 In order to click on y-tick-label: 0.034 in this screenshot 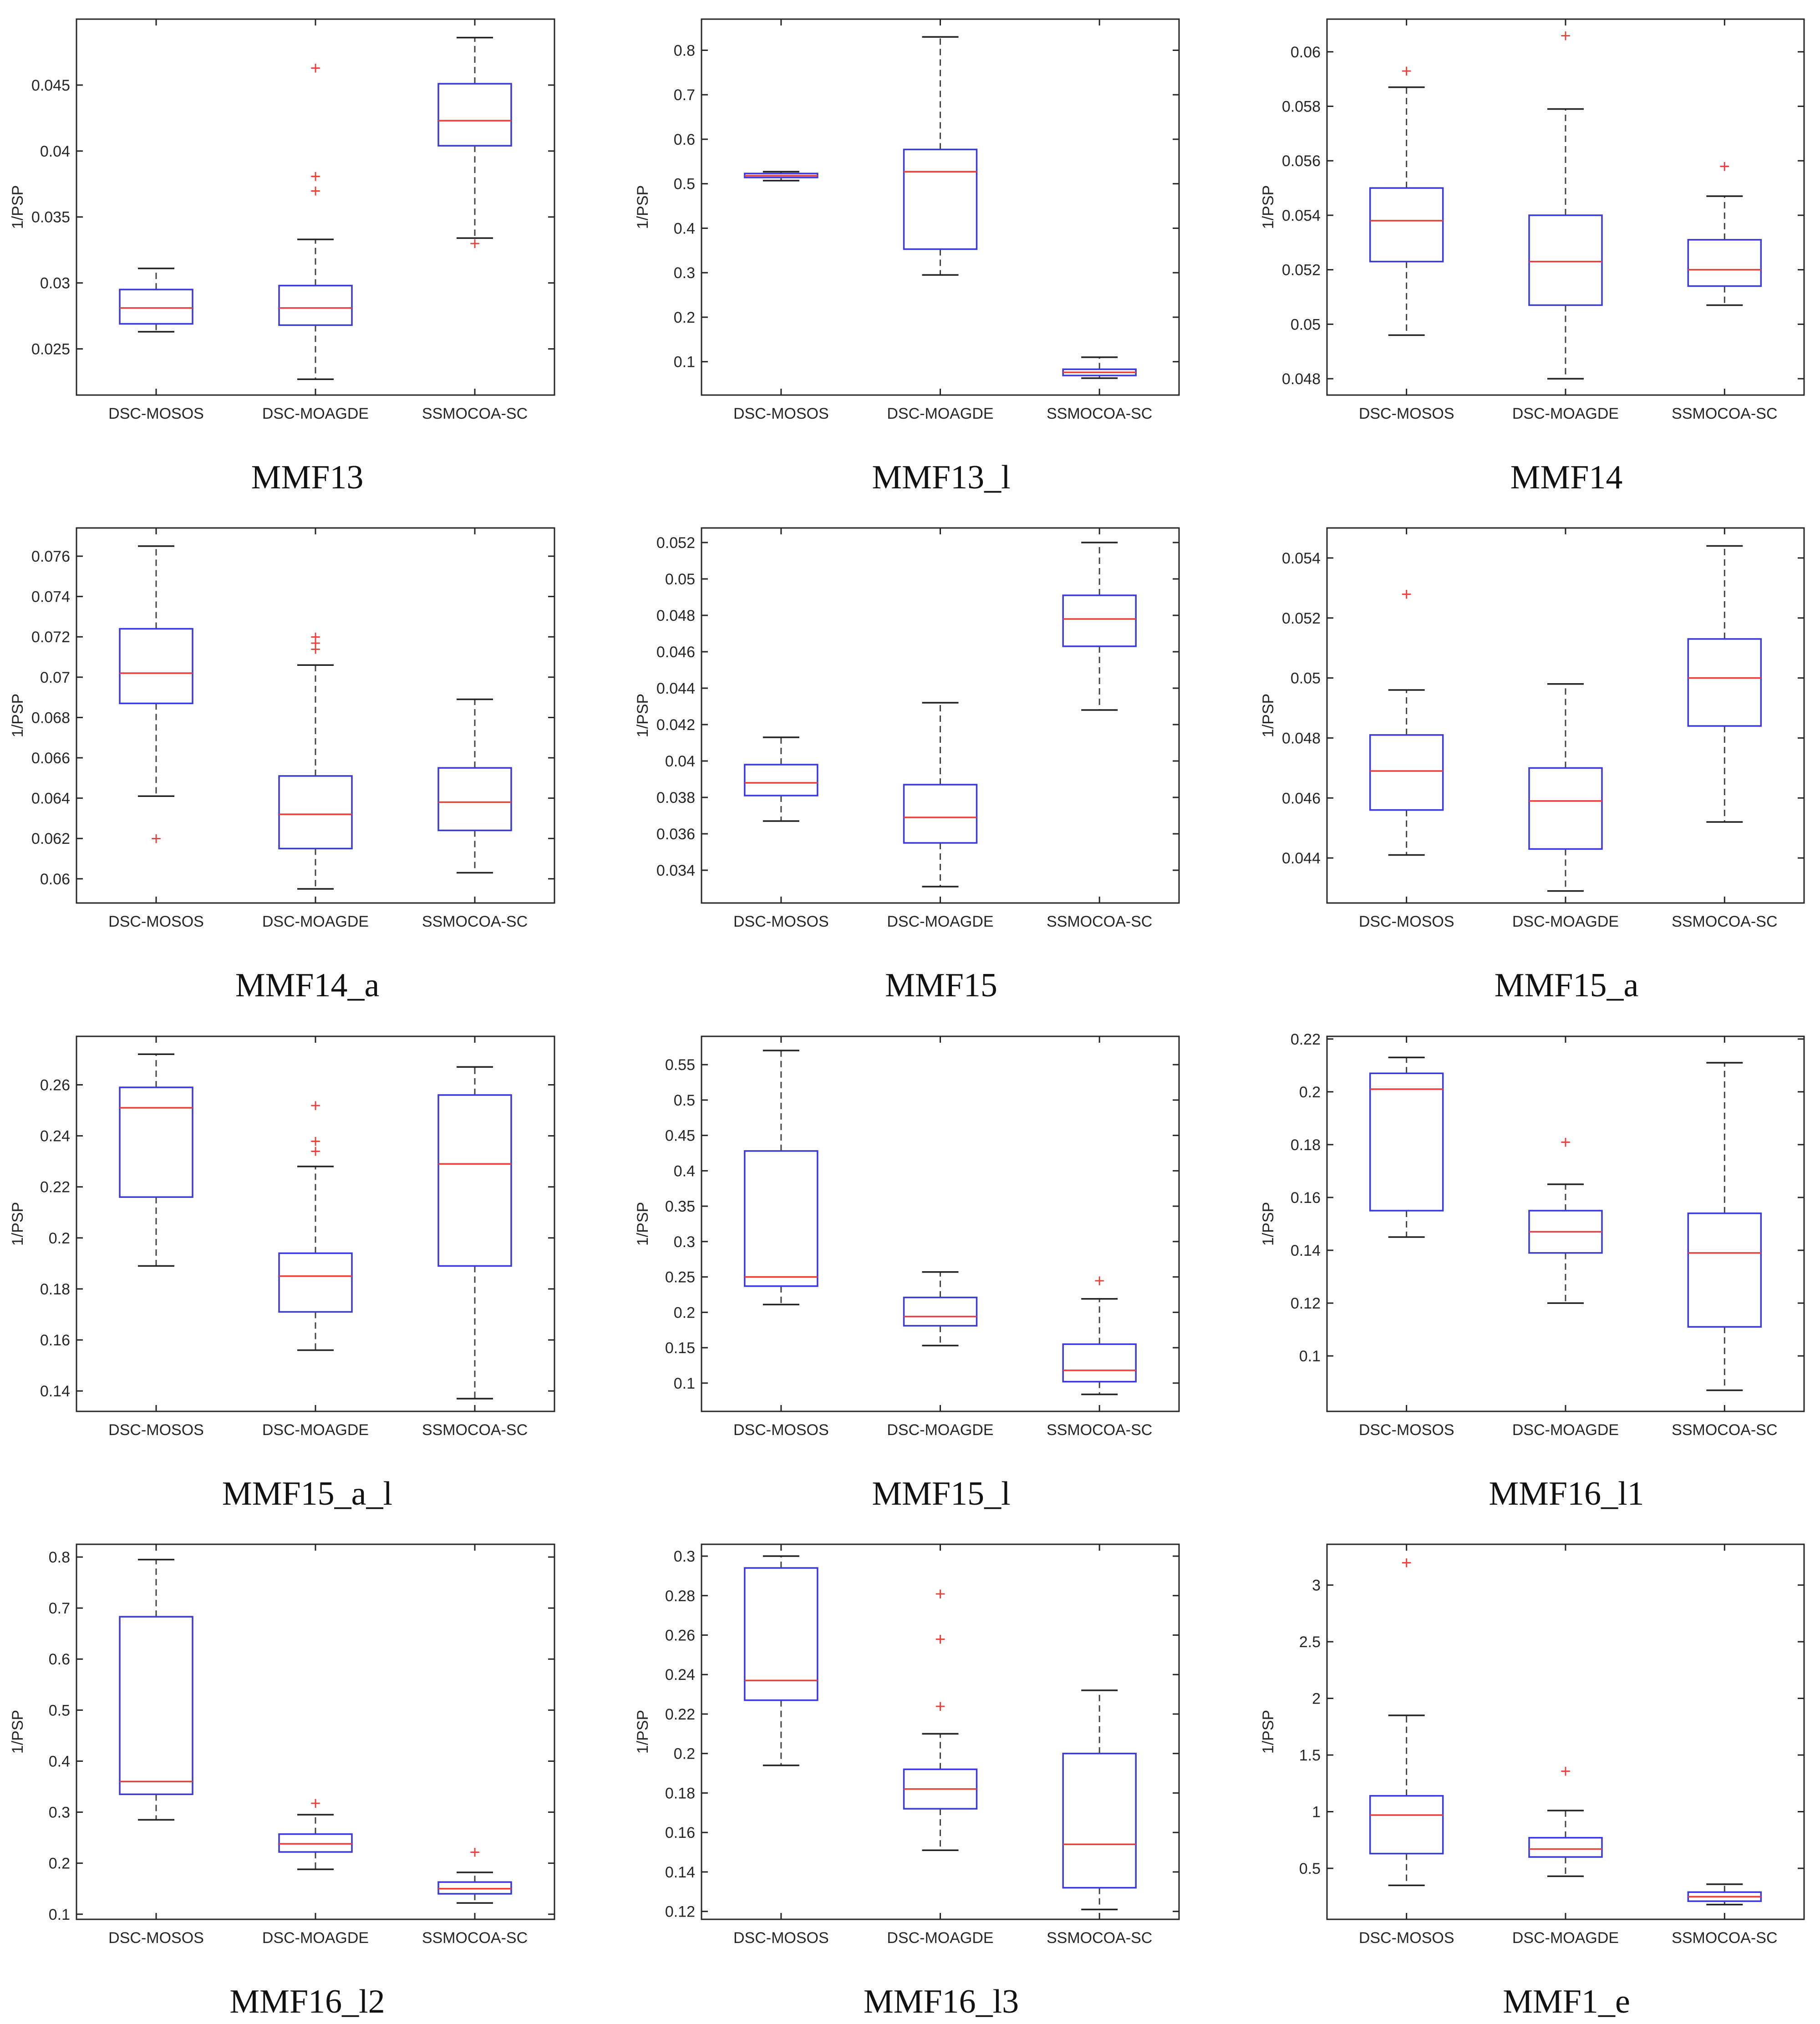, I will do `click(675, 870)`.